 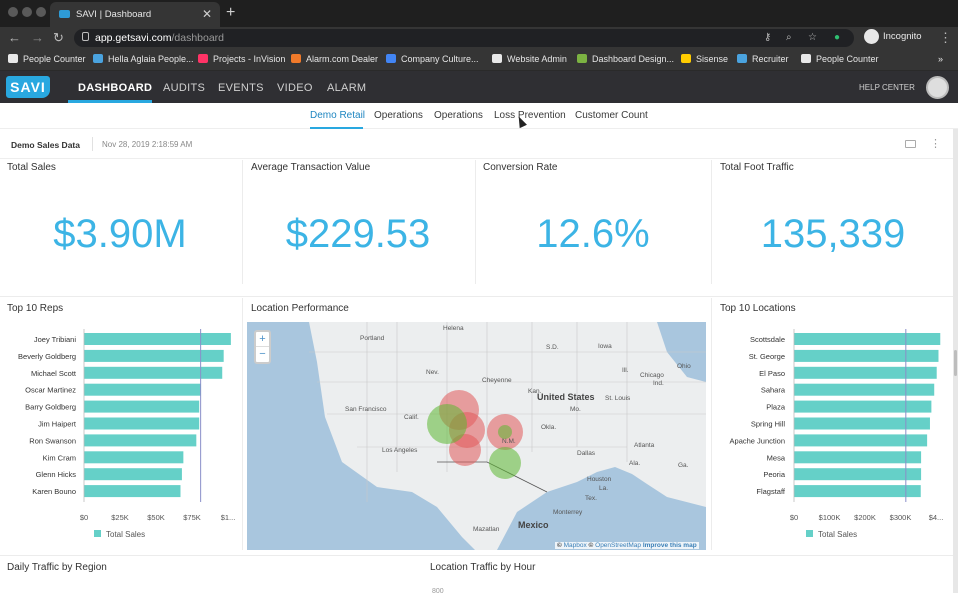 I want to click on map-place-label: Calif., so click(x=411, y=417).